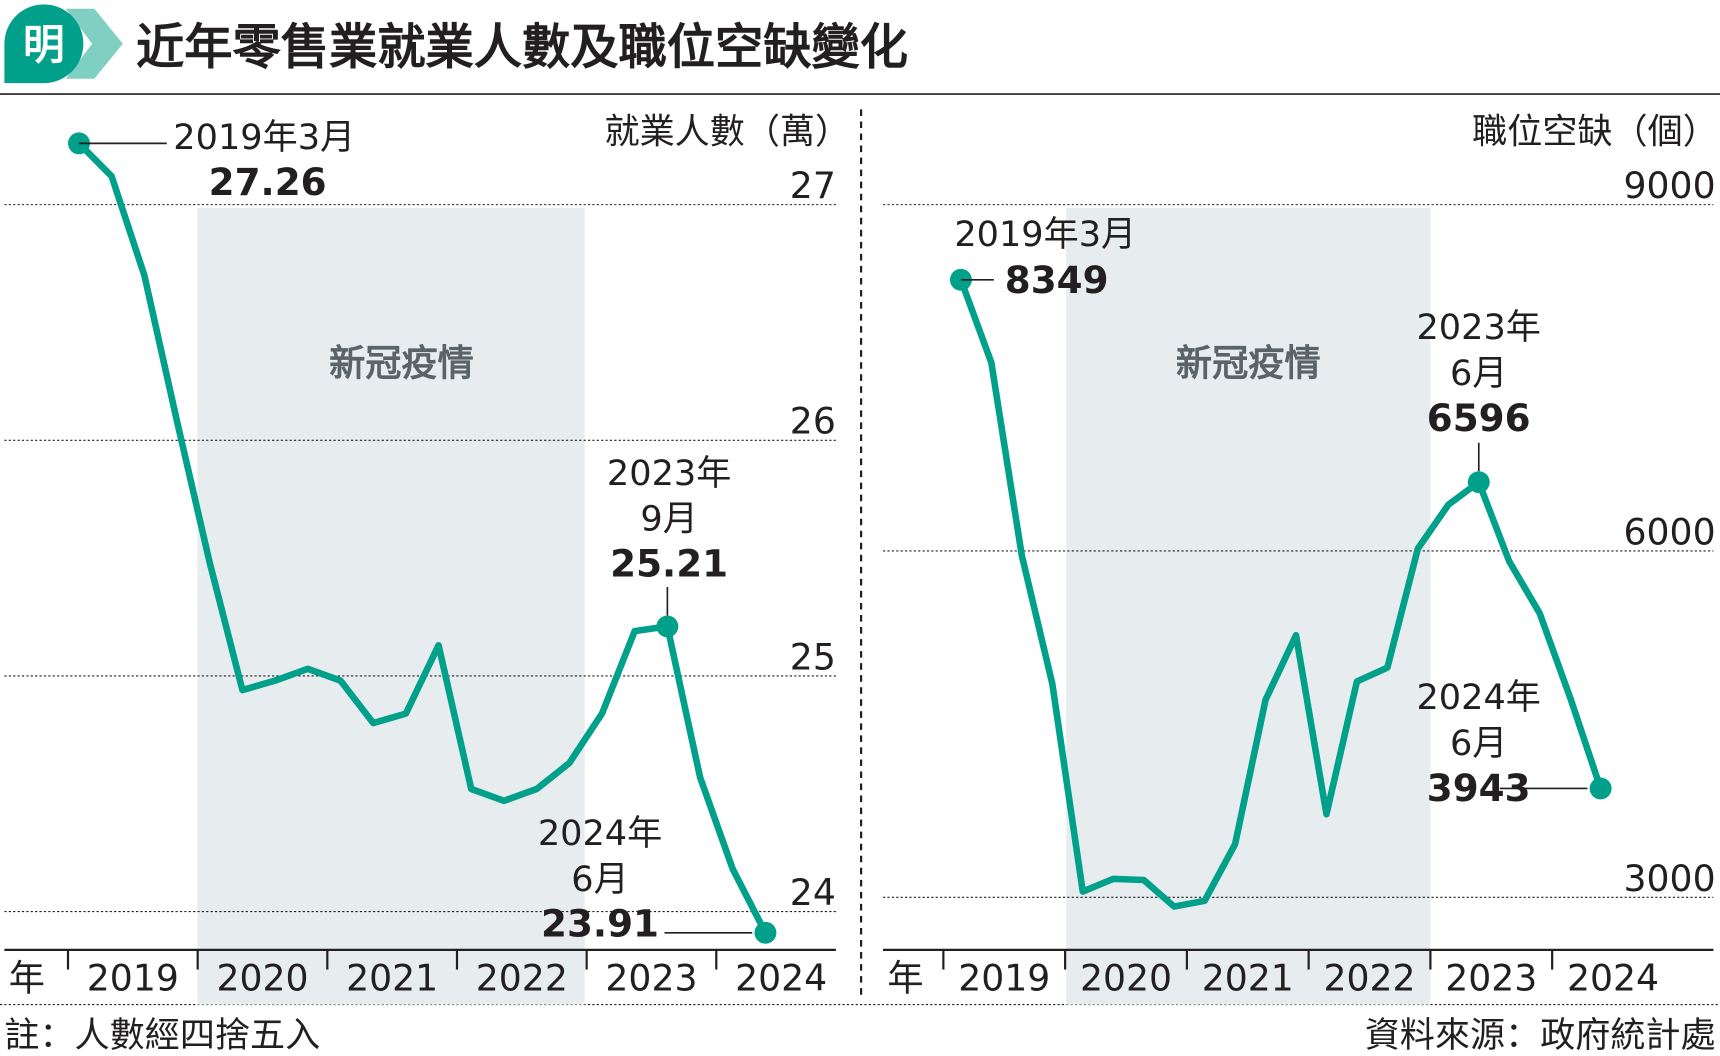 This screenshot has width=1720, height=1056. I want to click on annotation-value: 25.21, so click(669, 564).